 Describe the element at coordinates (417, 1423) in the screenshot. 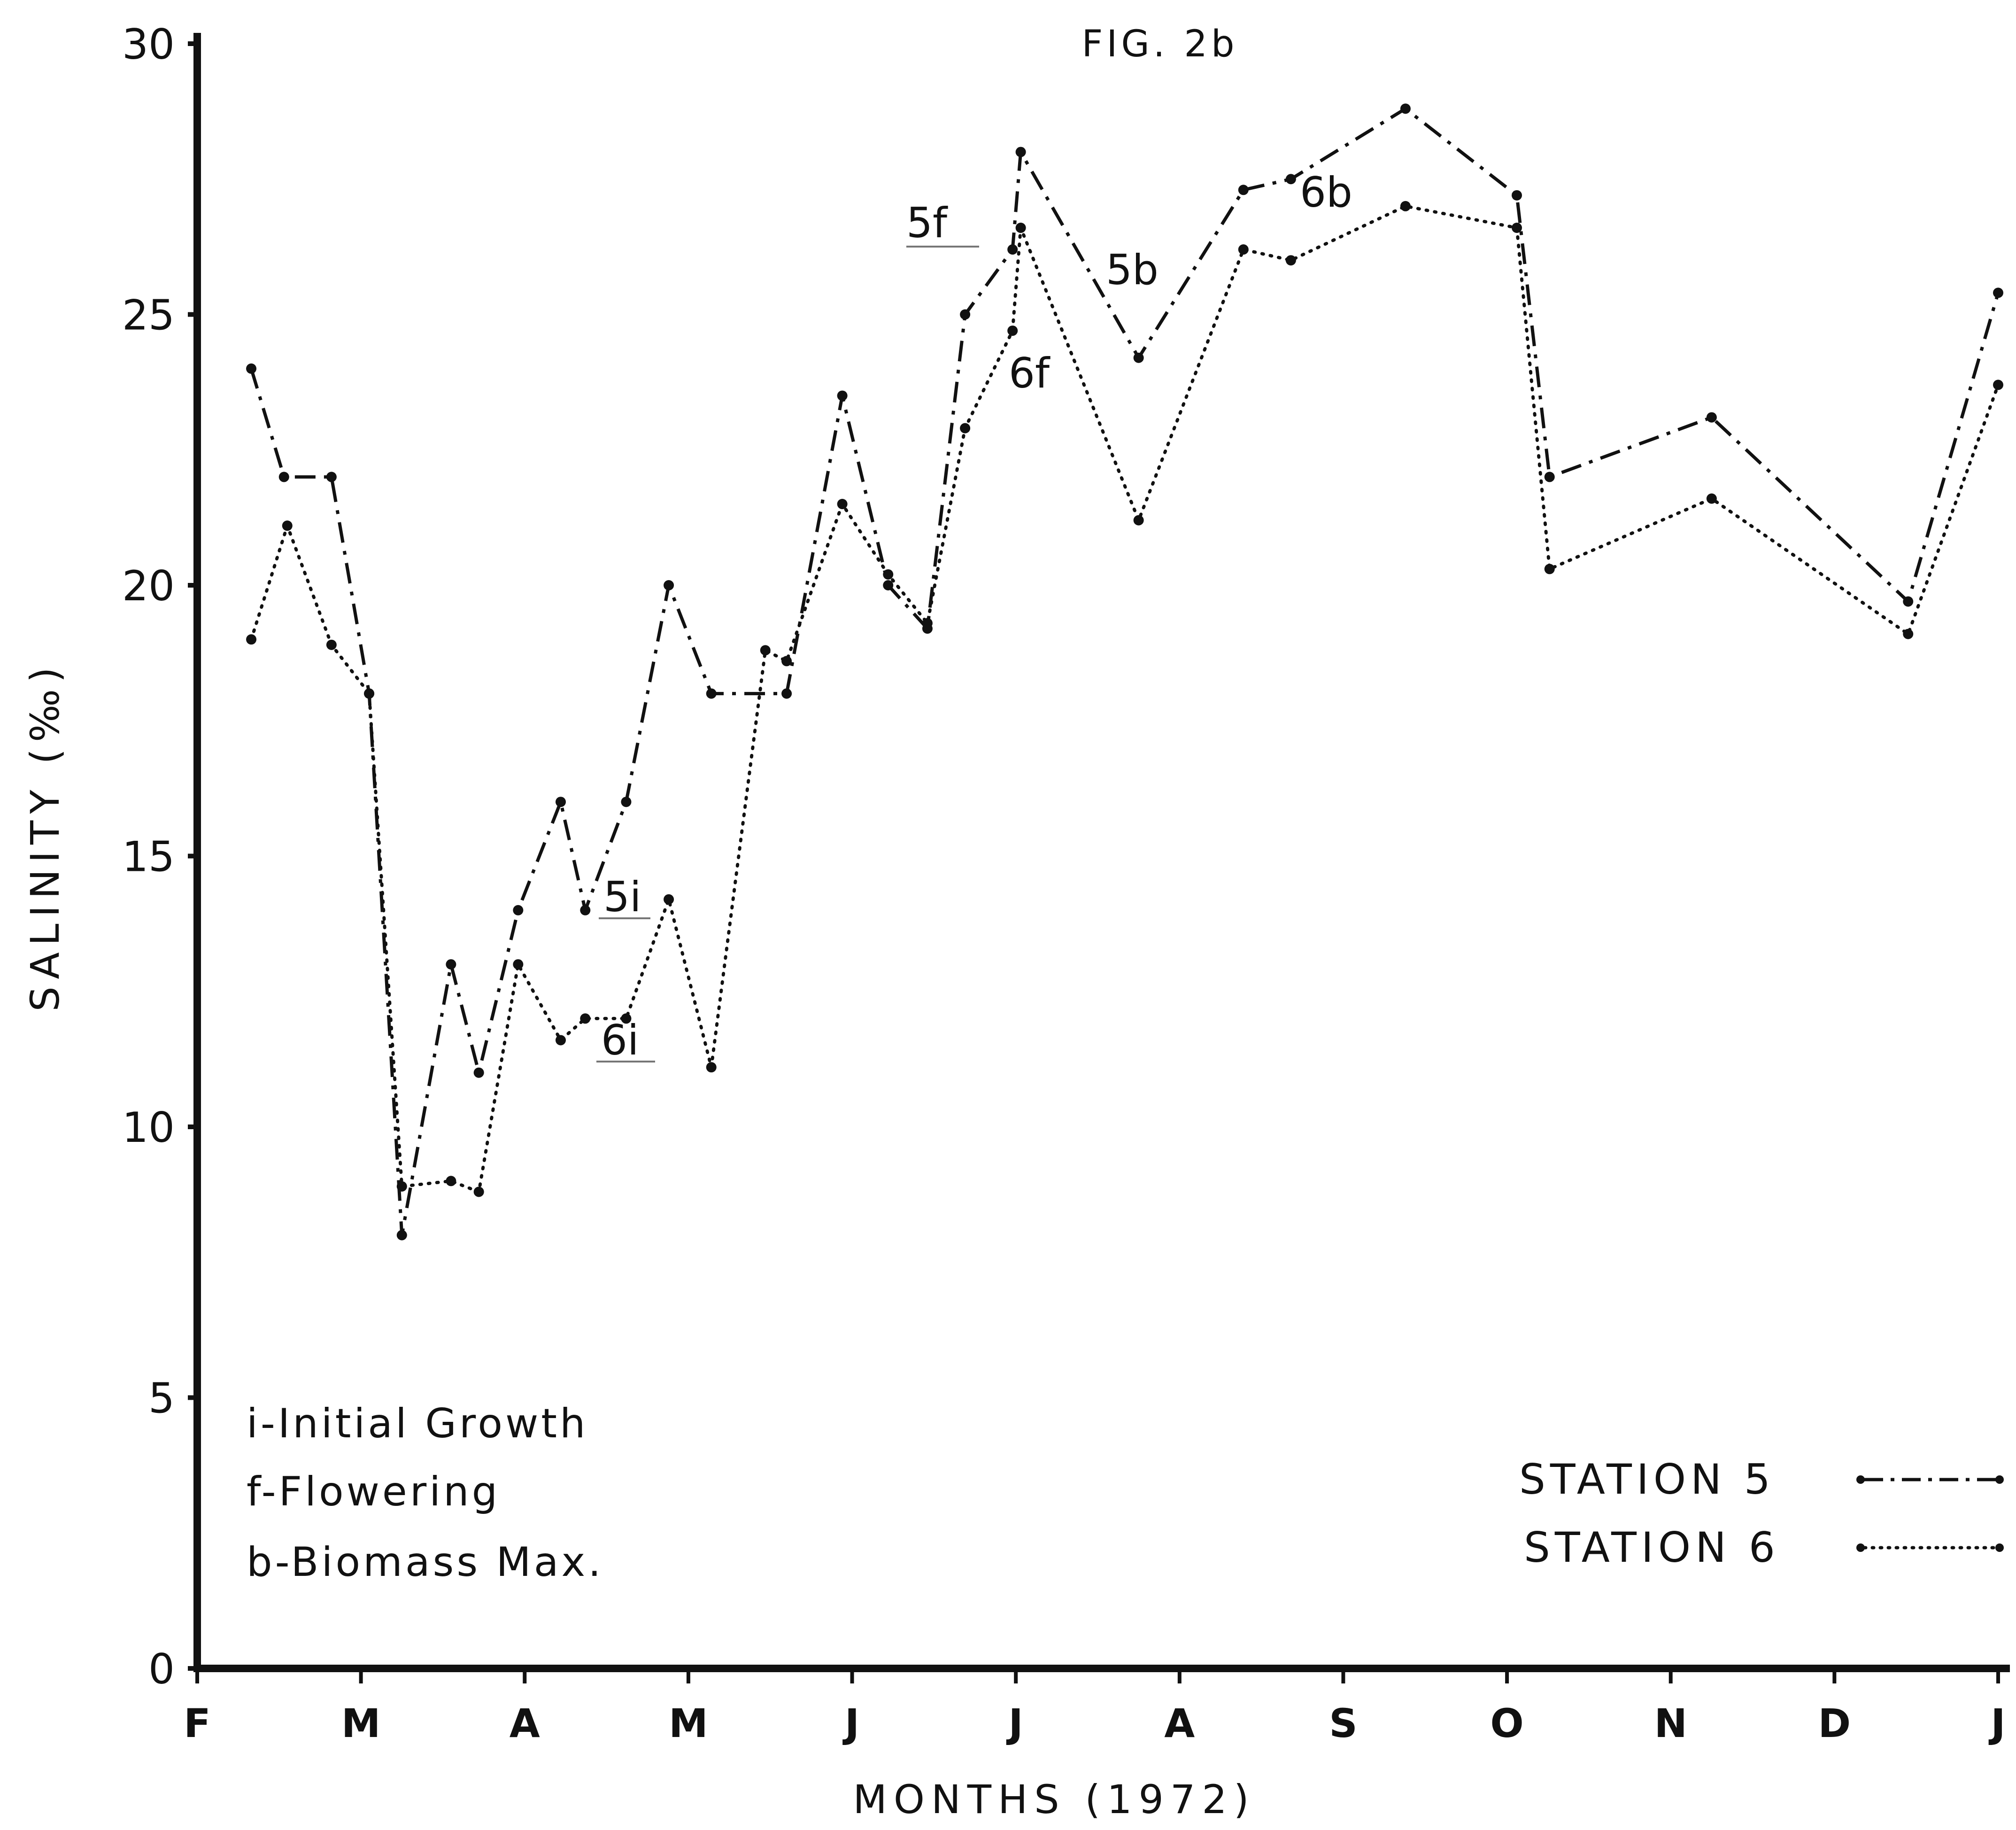

I see `note-initial-growth: i-Initial Growth` at that location.